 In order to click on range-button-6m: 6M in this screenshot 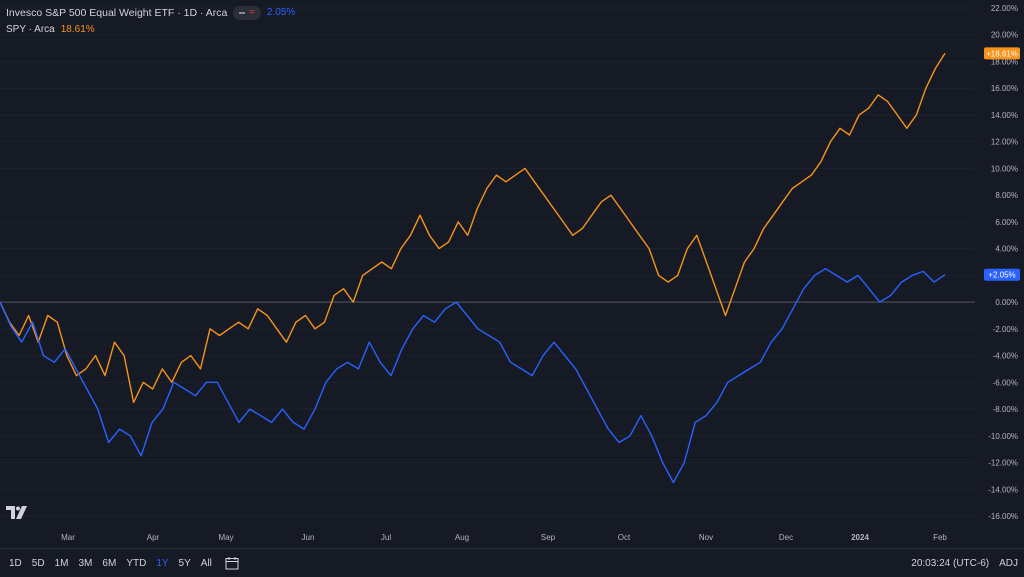, I will do `click(109, 563)`.